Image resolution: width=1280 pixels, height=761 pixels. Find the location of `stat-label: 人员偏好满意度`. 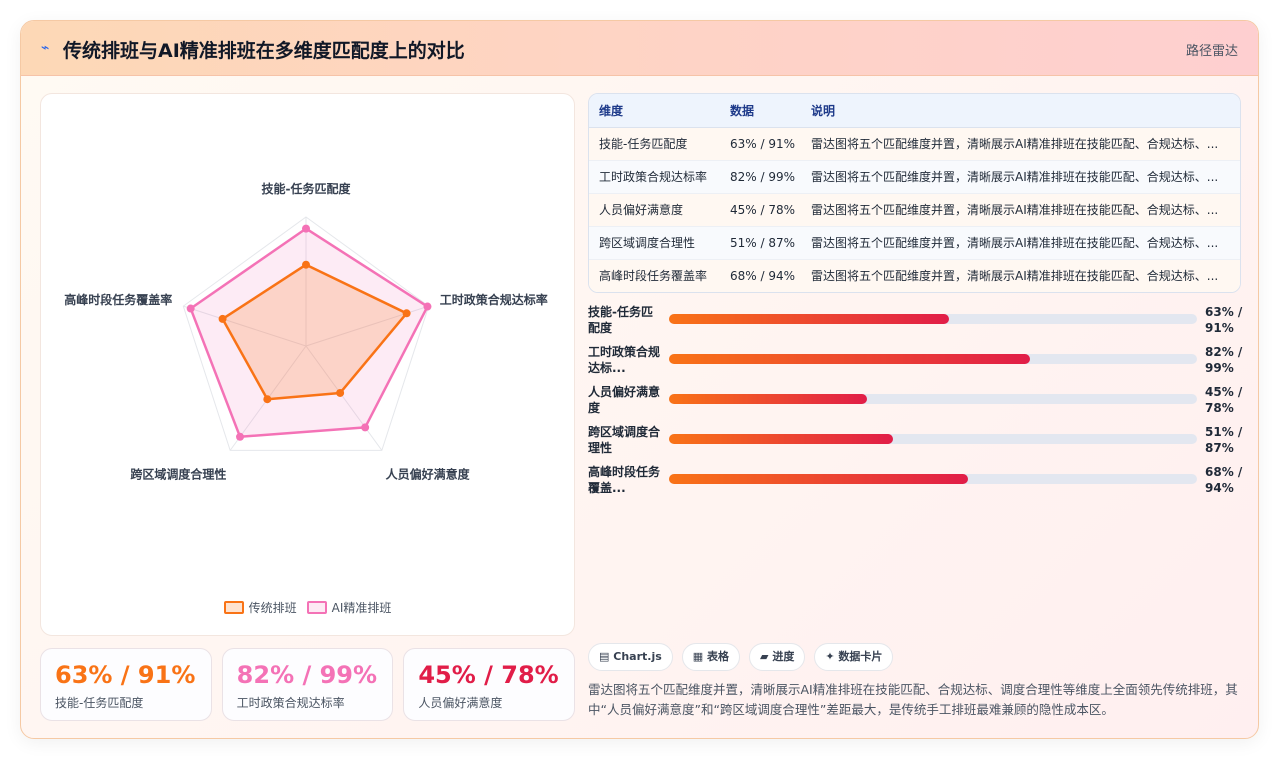

stat-label: 人员偏好满意度 is located at coordinates (460, 703).